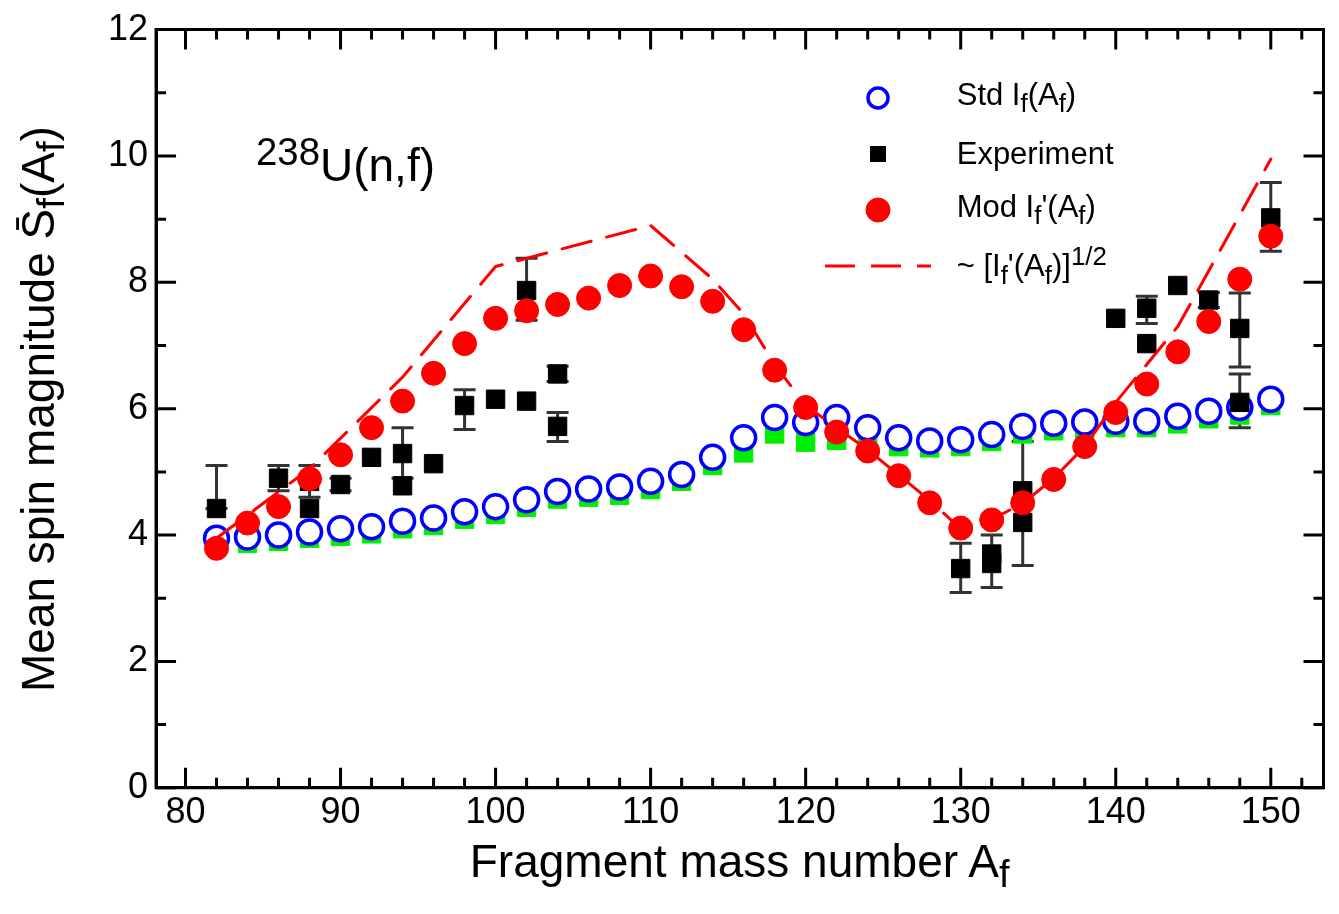  What do you see at coordinates (650, 811) in the screenshot?
I see `x-tick-label: 110` at bounding box center [650, 811].